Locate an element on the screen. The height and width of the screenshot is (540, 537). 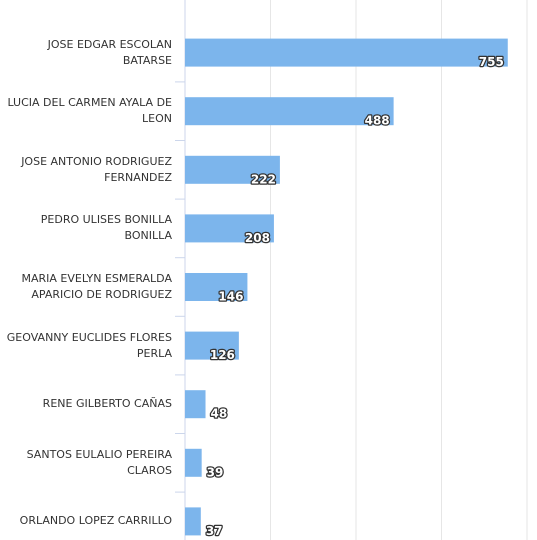
category-label: LUCIA DEL CARMEN AYALA DE LEON is located at coordinates (89, 111).